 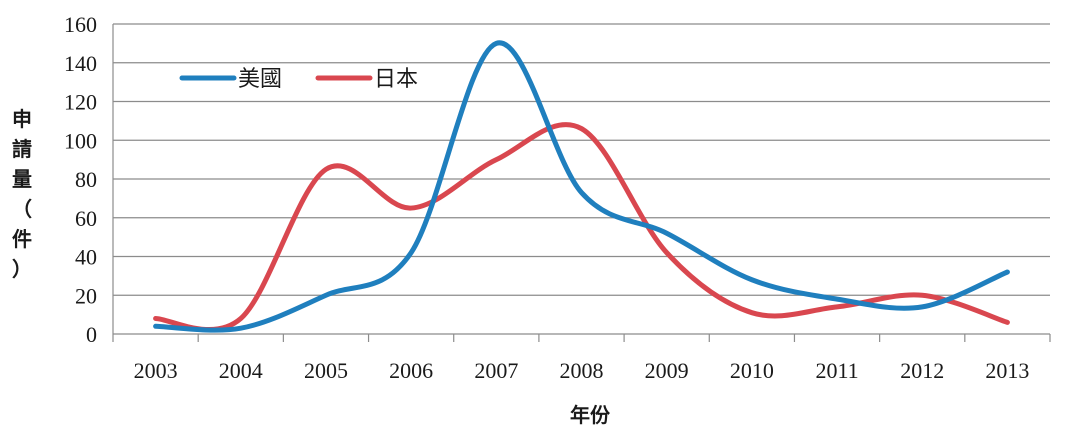 I want to click on x-tick-label: 2004, so click(x=241, y=370).